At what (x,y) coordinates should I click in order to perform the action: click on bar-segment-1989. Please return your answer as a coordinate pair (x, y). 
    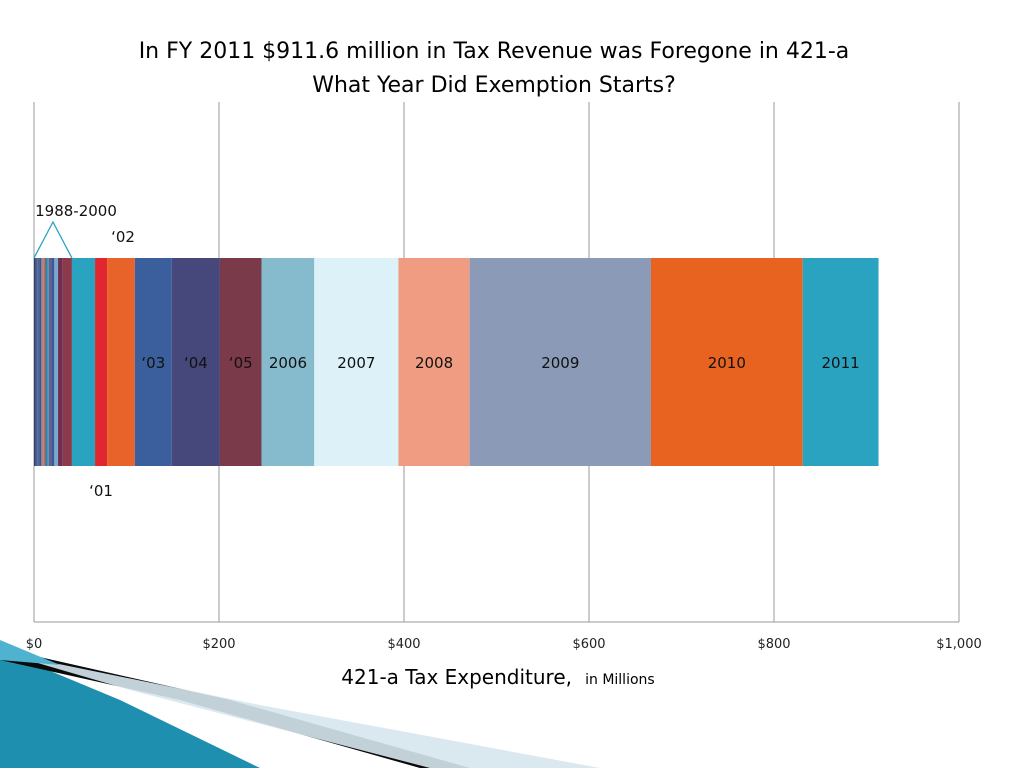
    Looking at the image, I should click on (36, 362).